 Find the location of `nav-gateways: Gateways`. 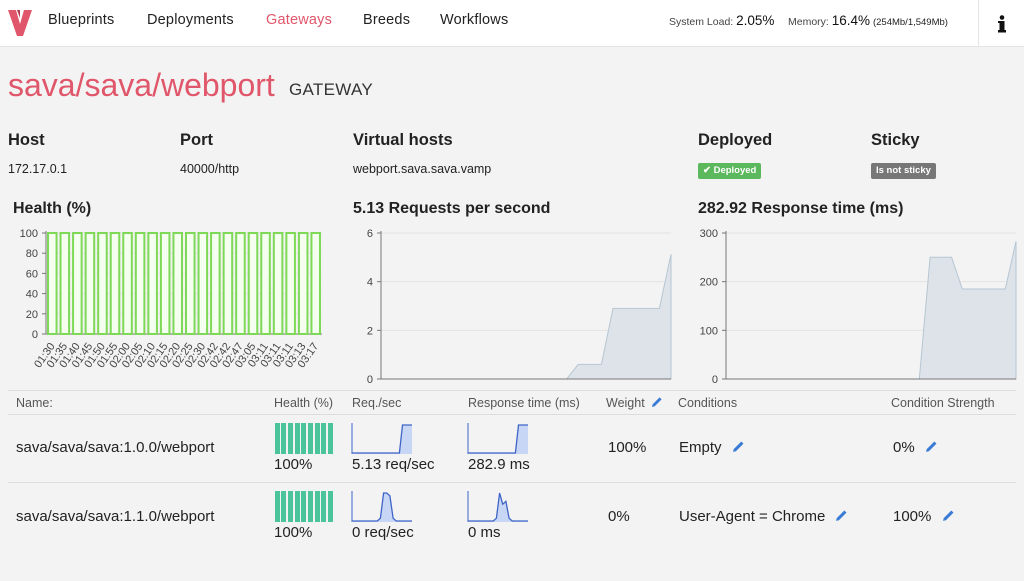

nav-gateways: Gateways is located at coordinates (299, 20).